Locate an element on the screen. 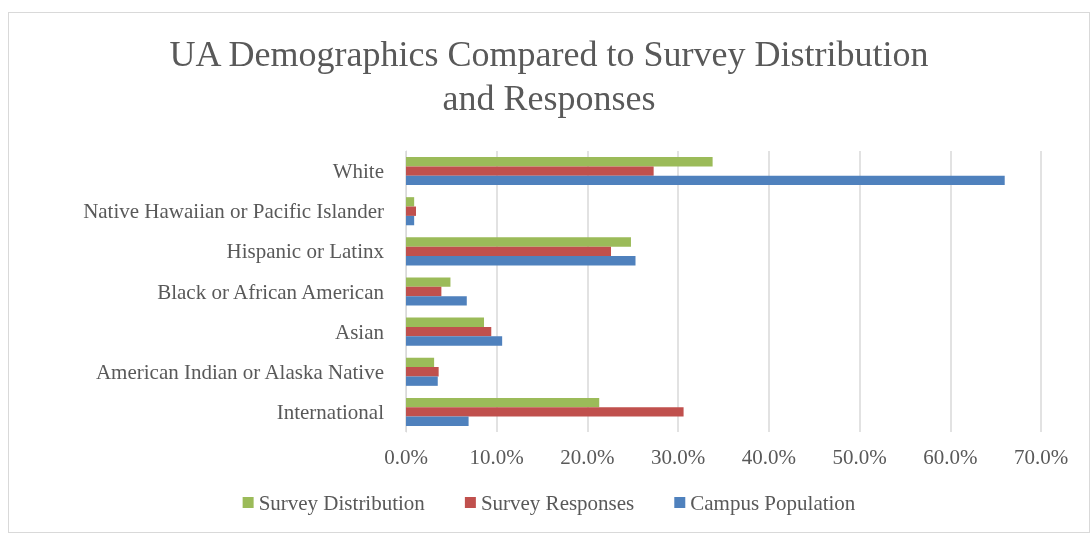  x-tick-label: 20.0% is located at coordinates (587, 456).